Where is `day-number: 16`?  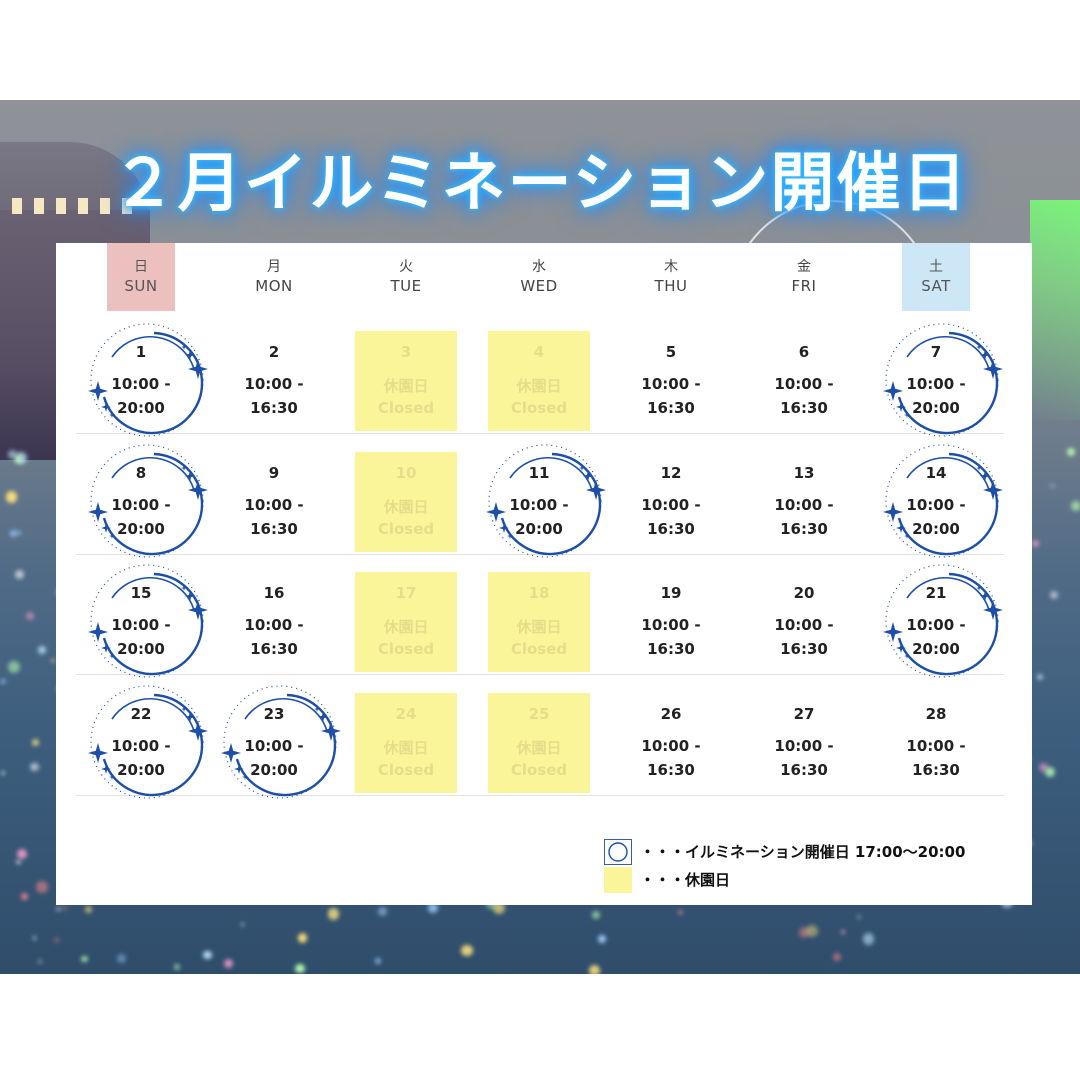 day-number: 16 is located at coordinates (274, 593).